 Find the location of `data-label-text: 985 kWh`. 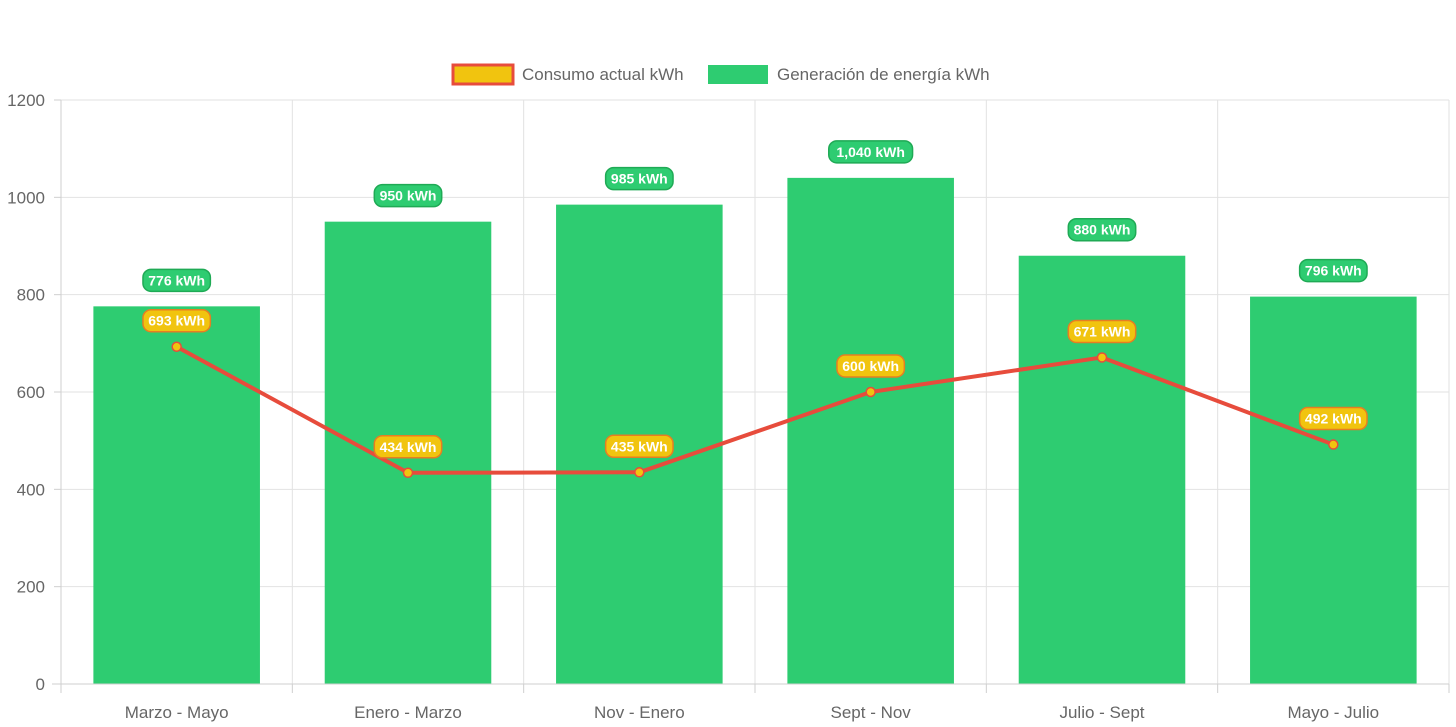

data-label-text: 985 kWh is located at coordinates (639, 179).